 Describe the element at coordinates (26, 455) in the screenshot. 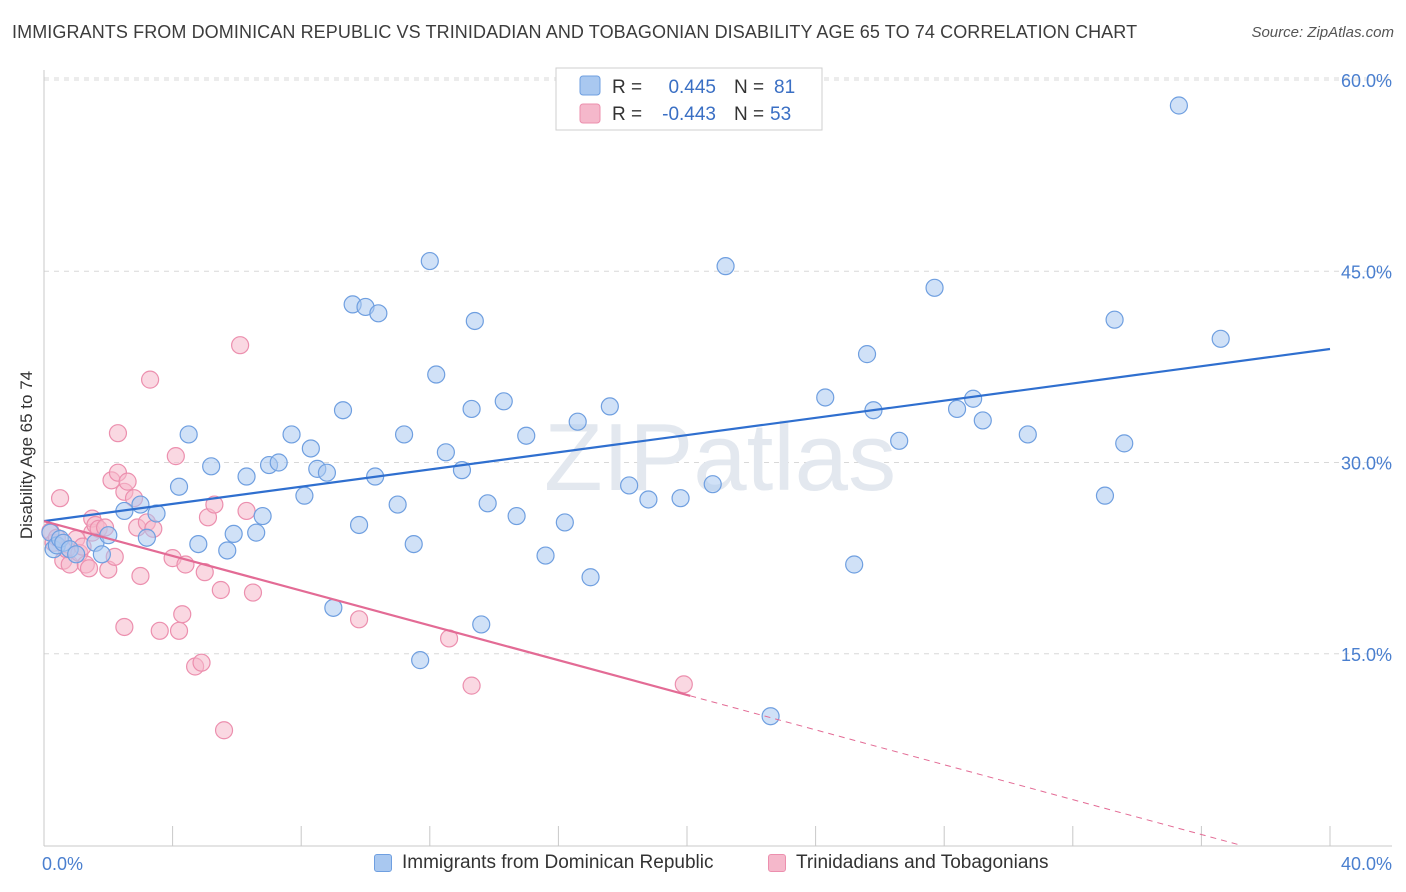

I see `y-axis-label: Disability Age 65 to 74` at that location.